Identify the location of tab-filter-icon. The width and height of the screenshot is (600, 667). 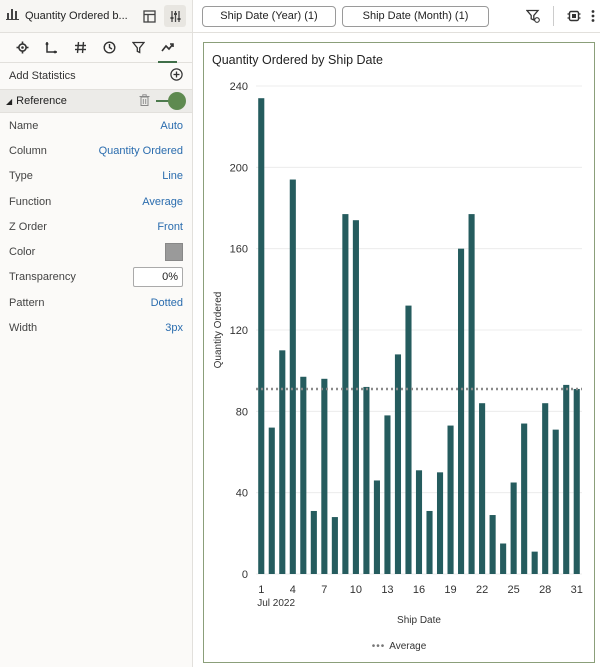
(138, 48).